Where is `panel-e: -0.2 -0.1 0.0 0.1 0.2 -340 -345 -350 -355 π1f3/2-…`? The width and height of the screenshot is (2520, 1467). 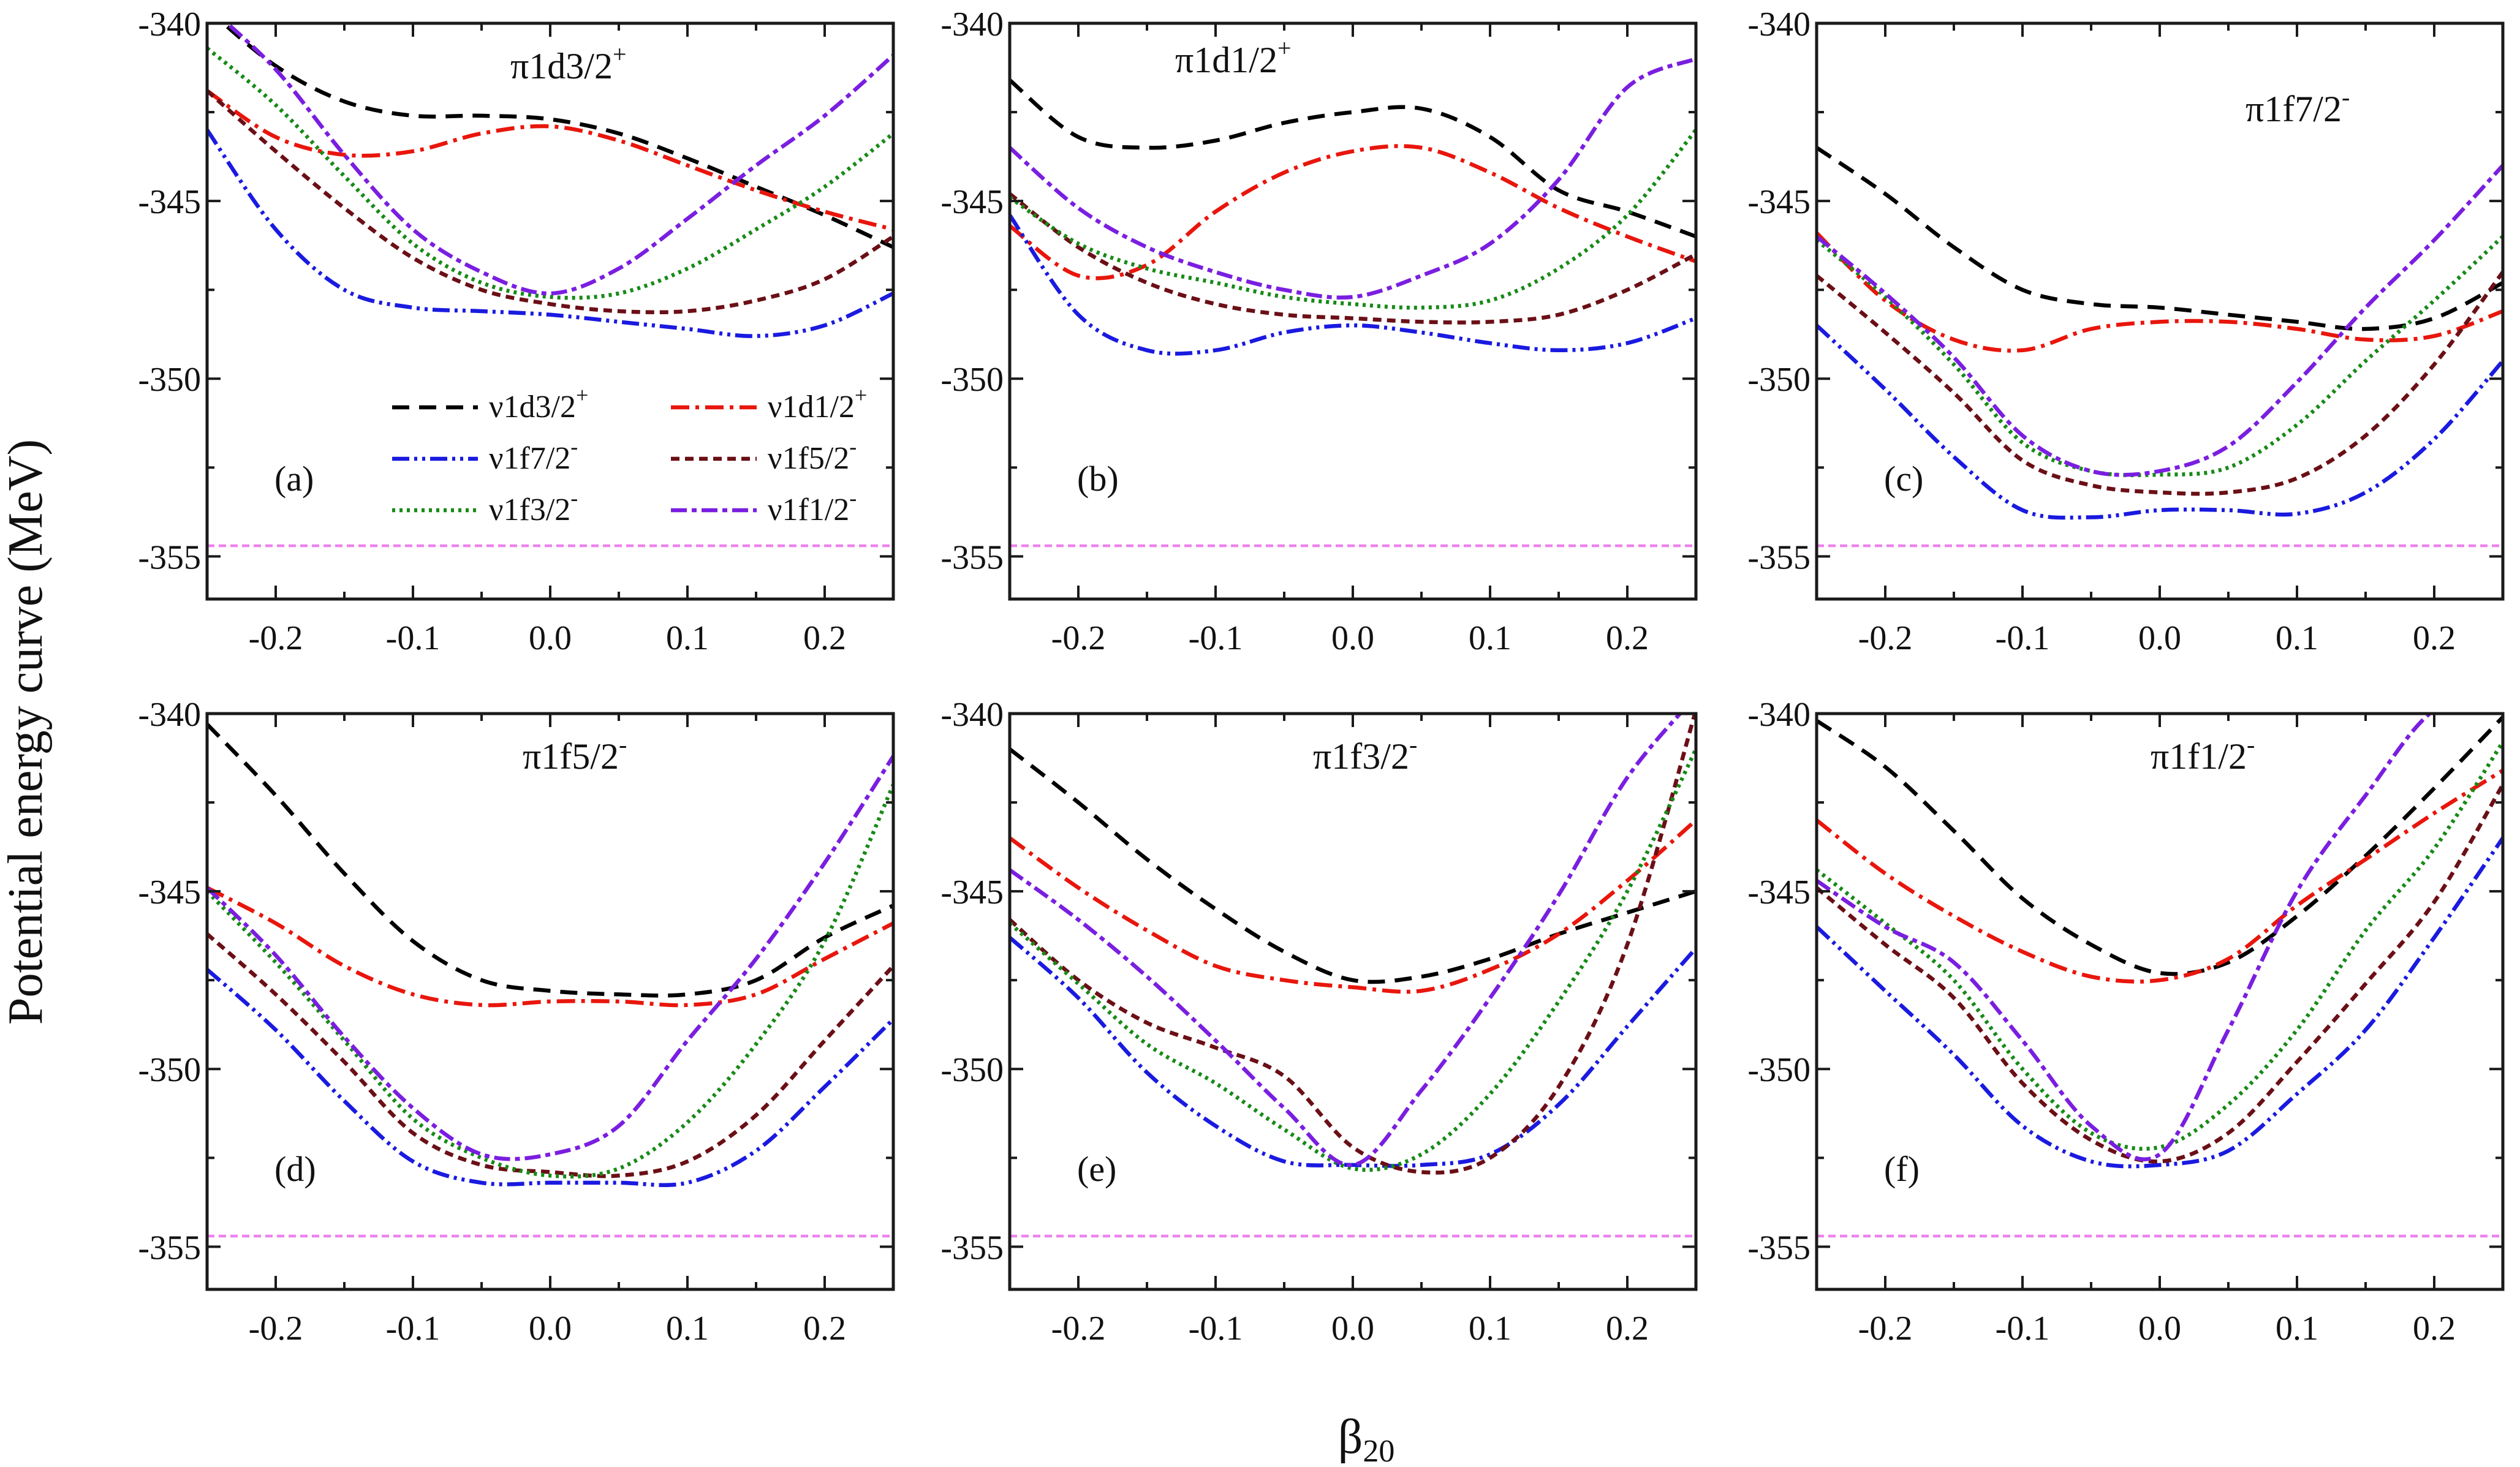 panel-e: -0.2 -0.1 0.0 0.1 0.2 -340 -345 -350 -355 π1f3/2-… is located at coordinates (1319, 1022).